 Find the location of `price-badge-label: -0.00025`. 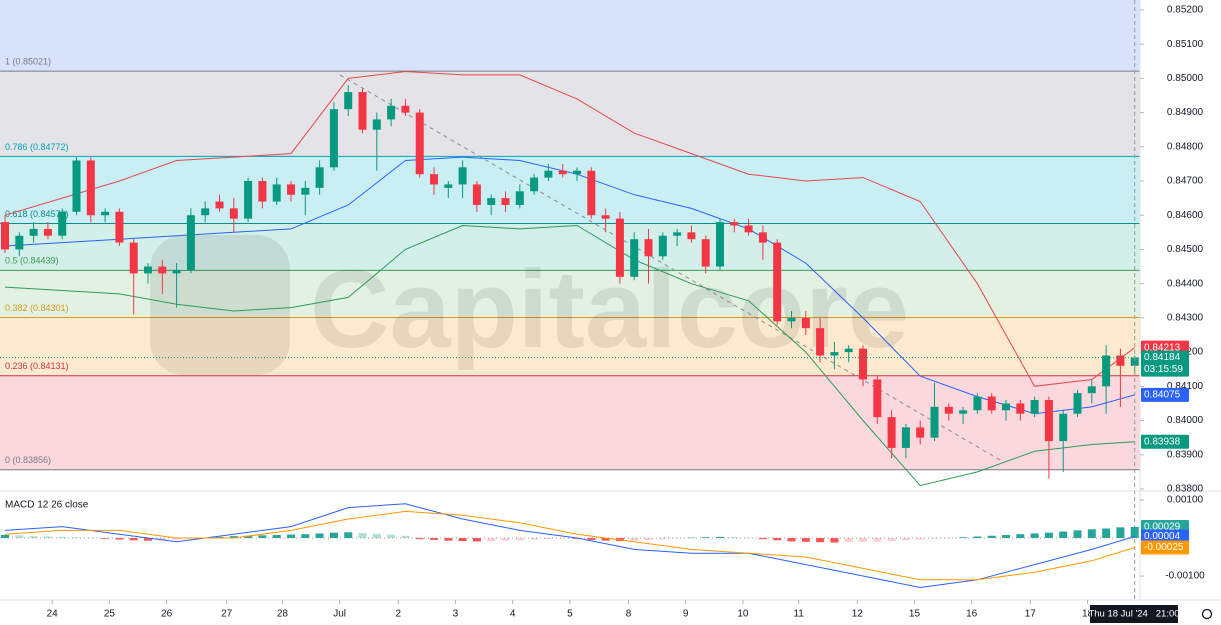

price-badge-label: -0.00025 is located at coordinates (1164, 547).